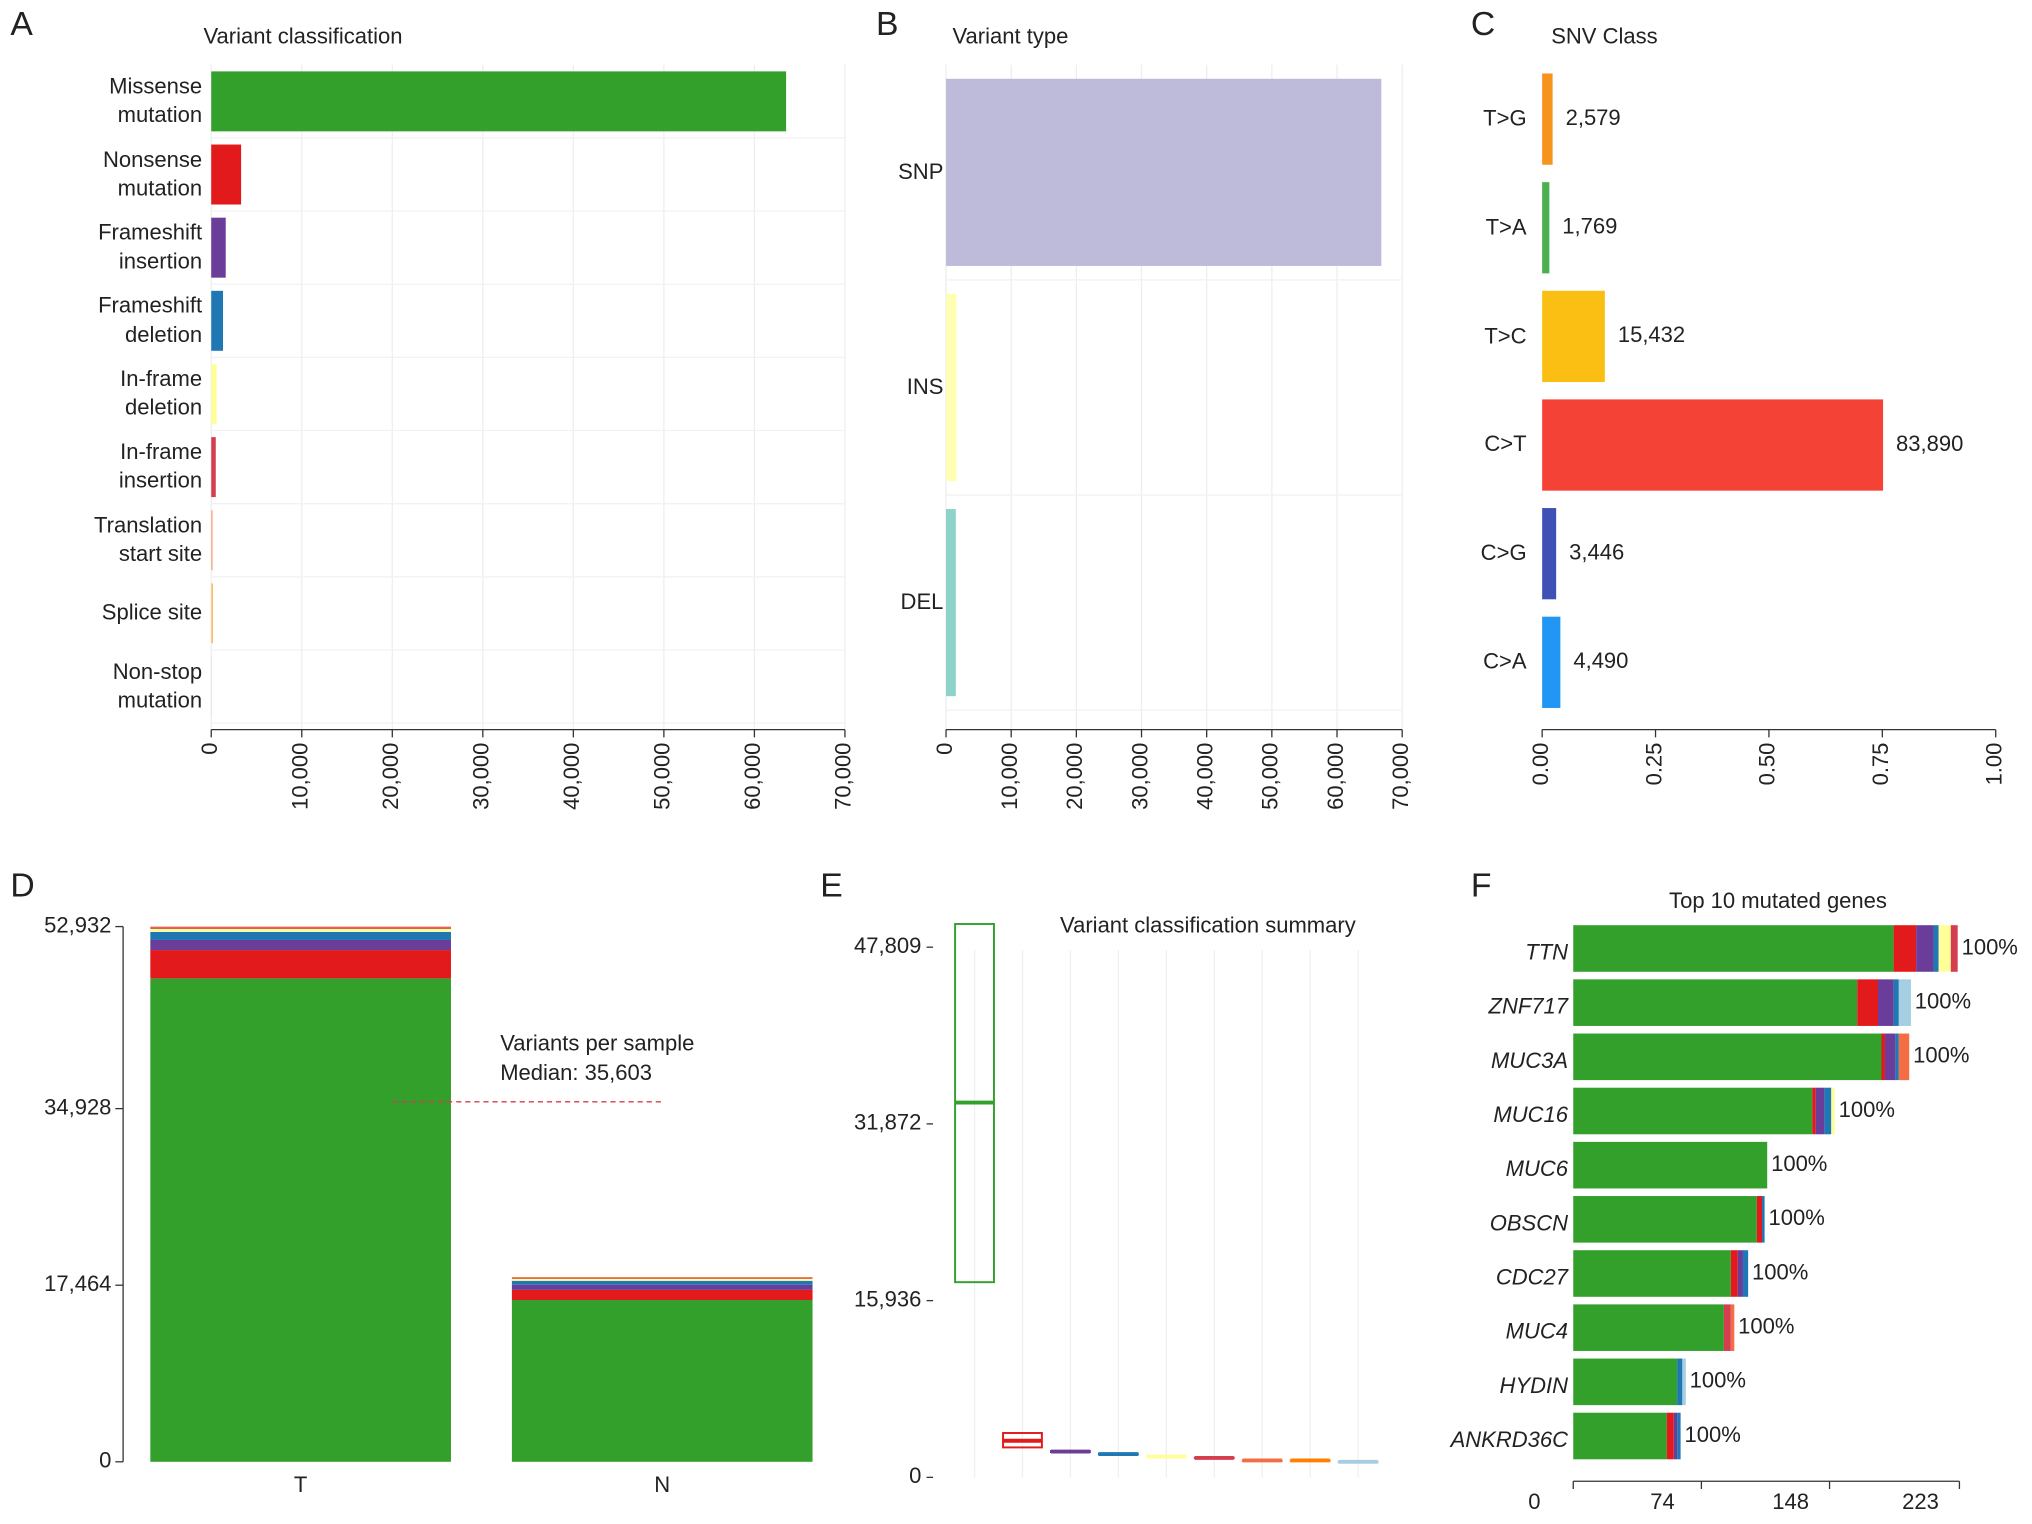  What do you see at coordinates (160, 466) in the screenshot?
I see `category-label-box: In-frame insertion` at bounding box center [160, 466].